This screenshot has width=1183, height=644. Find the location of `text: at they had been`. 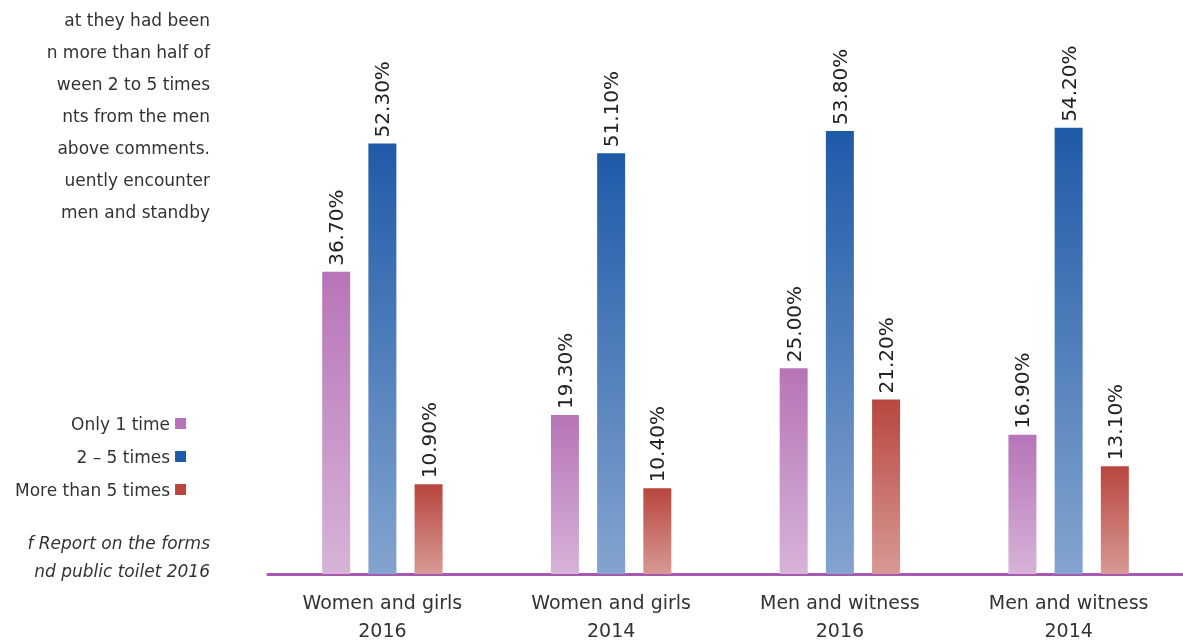

text: at they had been is located at coordinates (137, 19).